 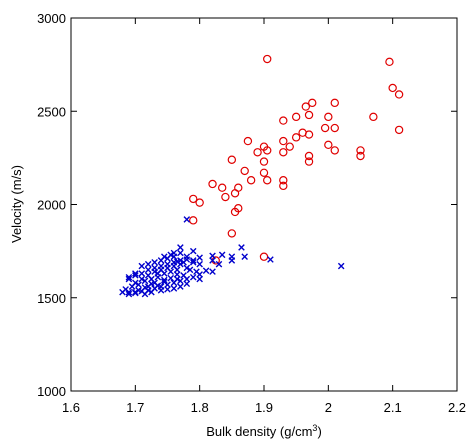 I want to click on x-tick-label: 1.7, so click(x=135, y=407).